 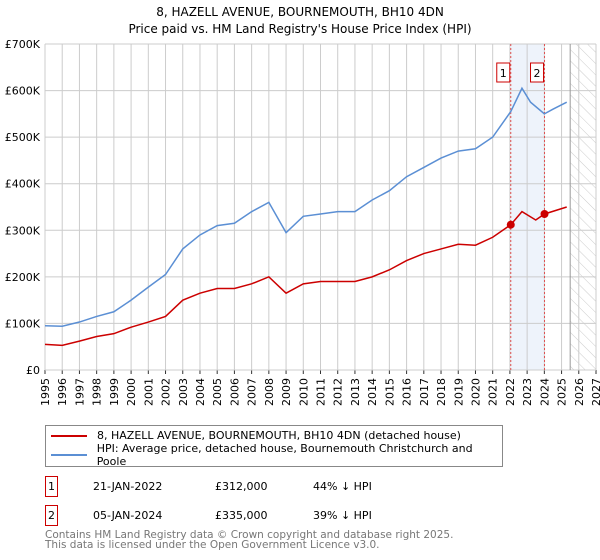 What do you see at coordinates (200, 392) in the screenshot?
I see `x-tick-label: 2004` at bounding box center [200, 392].